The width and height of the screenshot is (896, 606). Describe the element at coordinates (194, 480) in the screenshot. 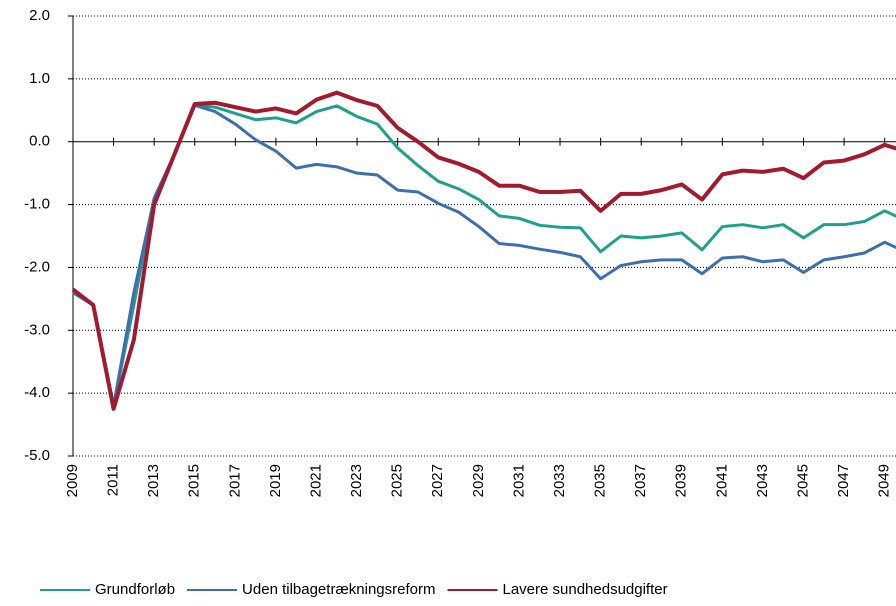

I see `x-tick-label: 2015` at that location.